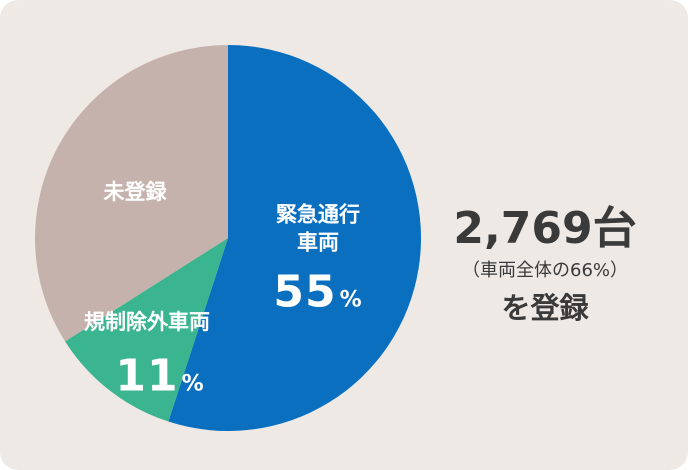 The image size is (688, 470). Describe the element at coordinates (147, 376) in the screenshot. I see `value-label: 11` at that location.